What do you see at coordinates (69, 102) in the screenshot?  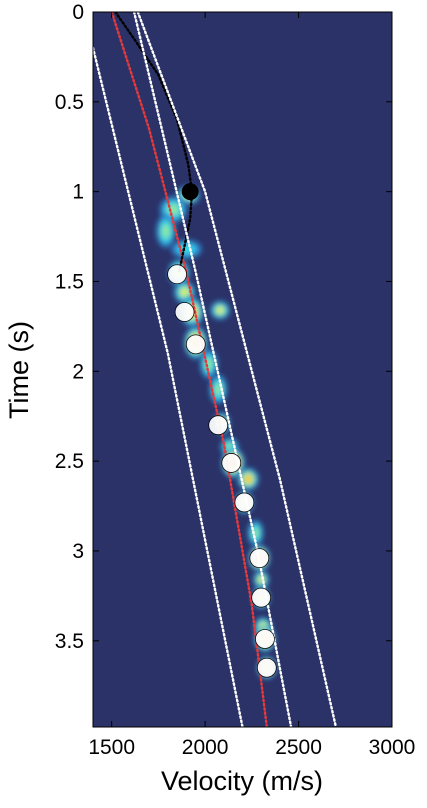 I see `y-tick-label: 0.5` at bounding box center [69, 102].